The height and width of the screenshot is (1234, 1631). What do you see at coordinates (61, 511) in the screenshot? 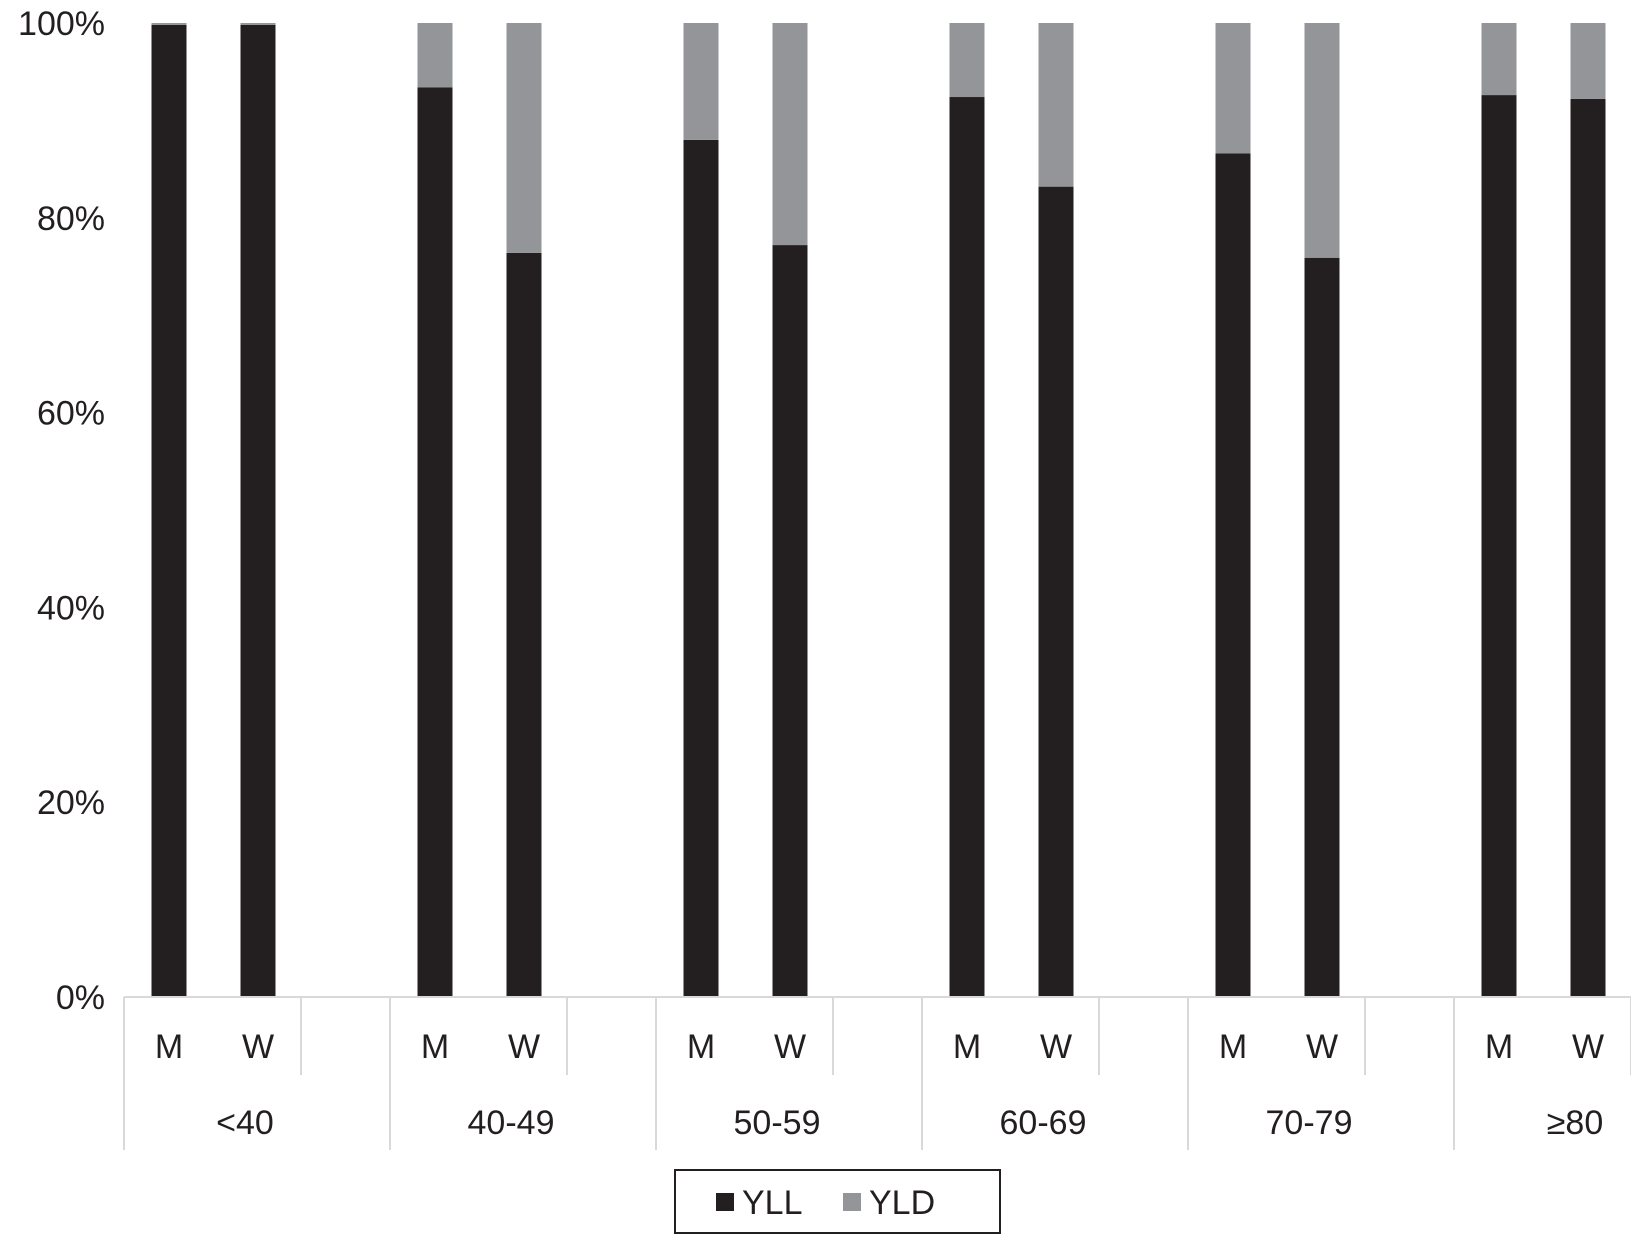
I see `y-axis: 0% 20% 40% 60% 80% 100%` at bounding box center [61, 511].